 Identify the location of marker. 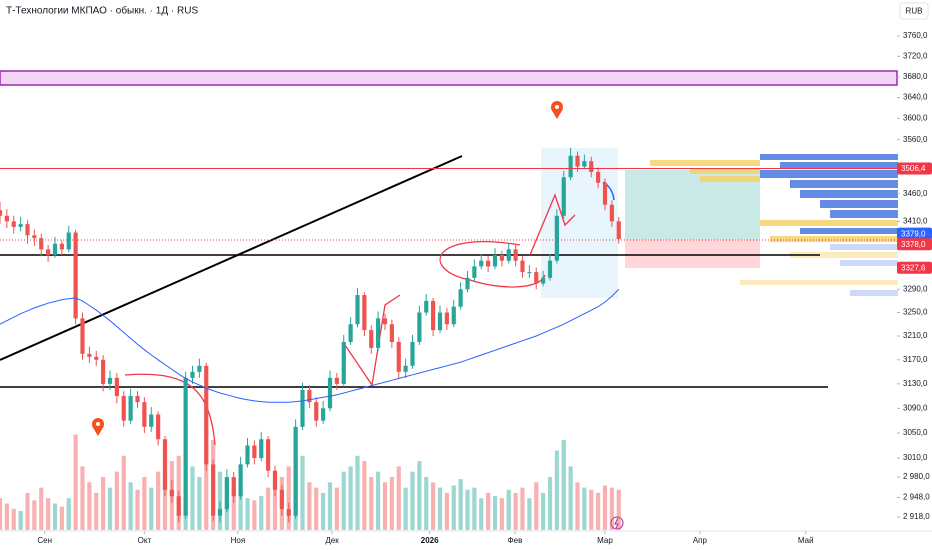
(557, 110).